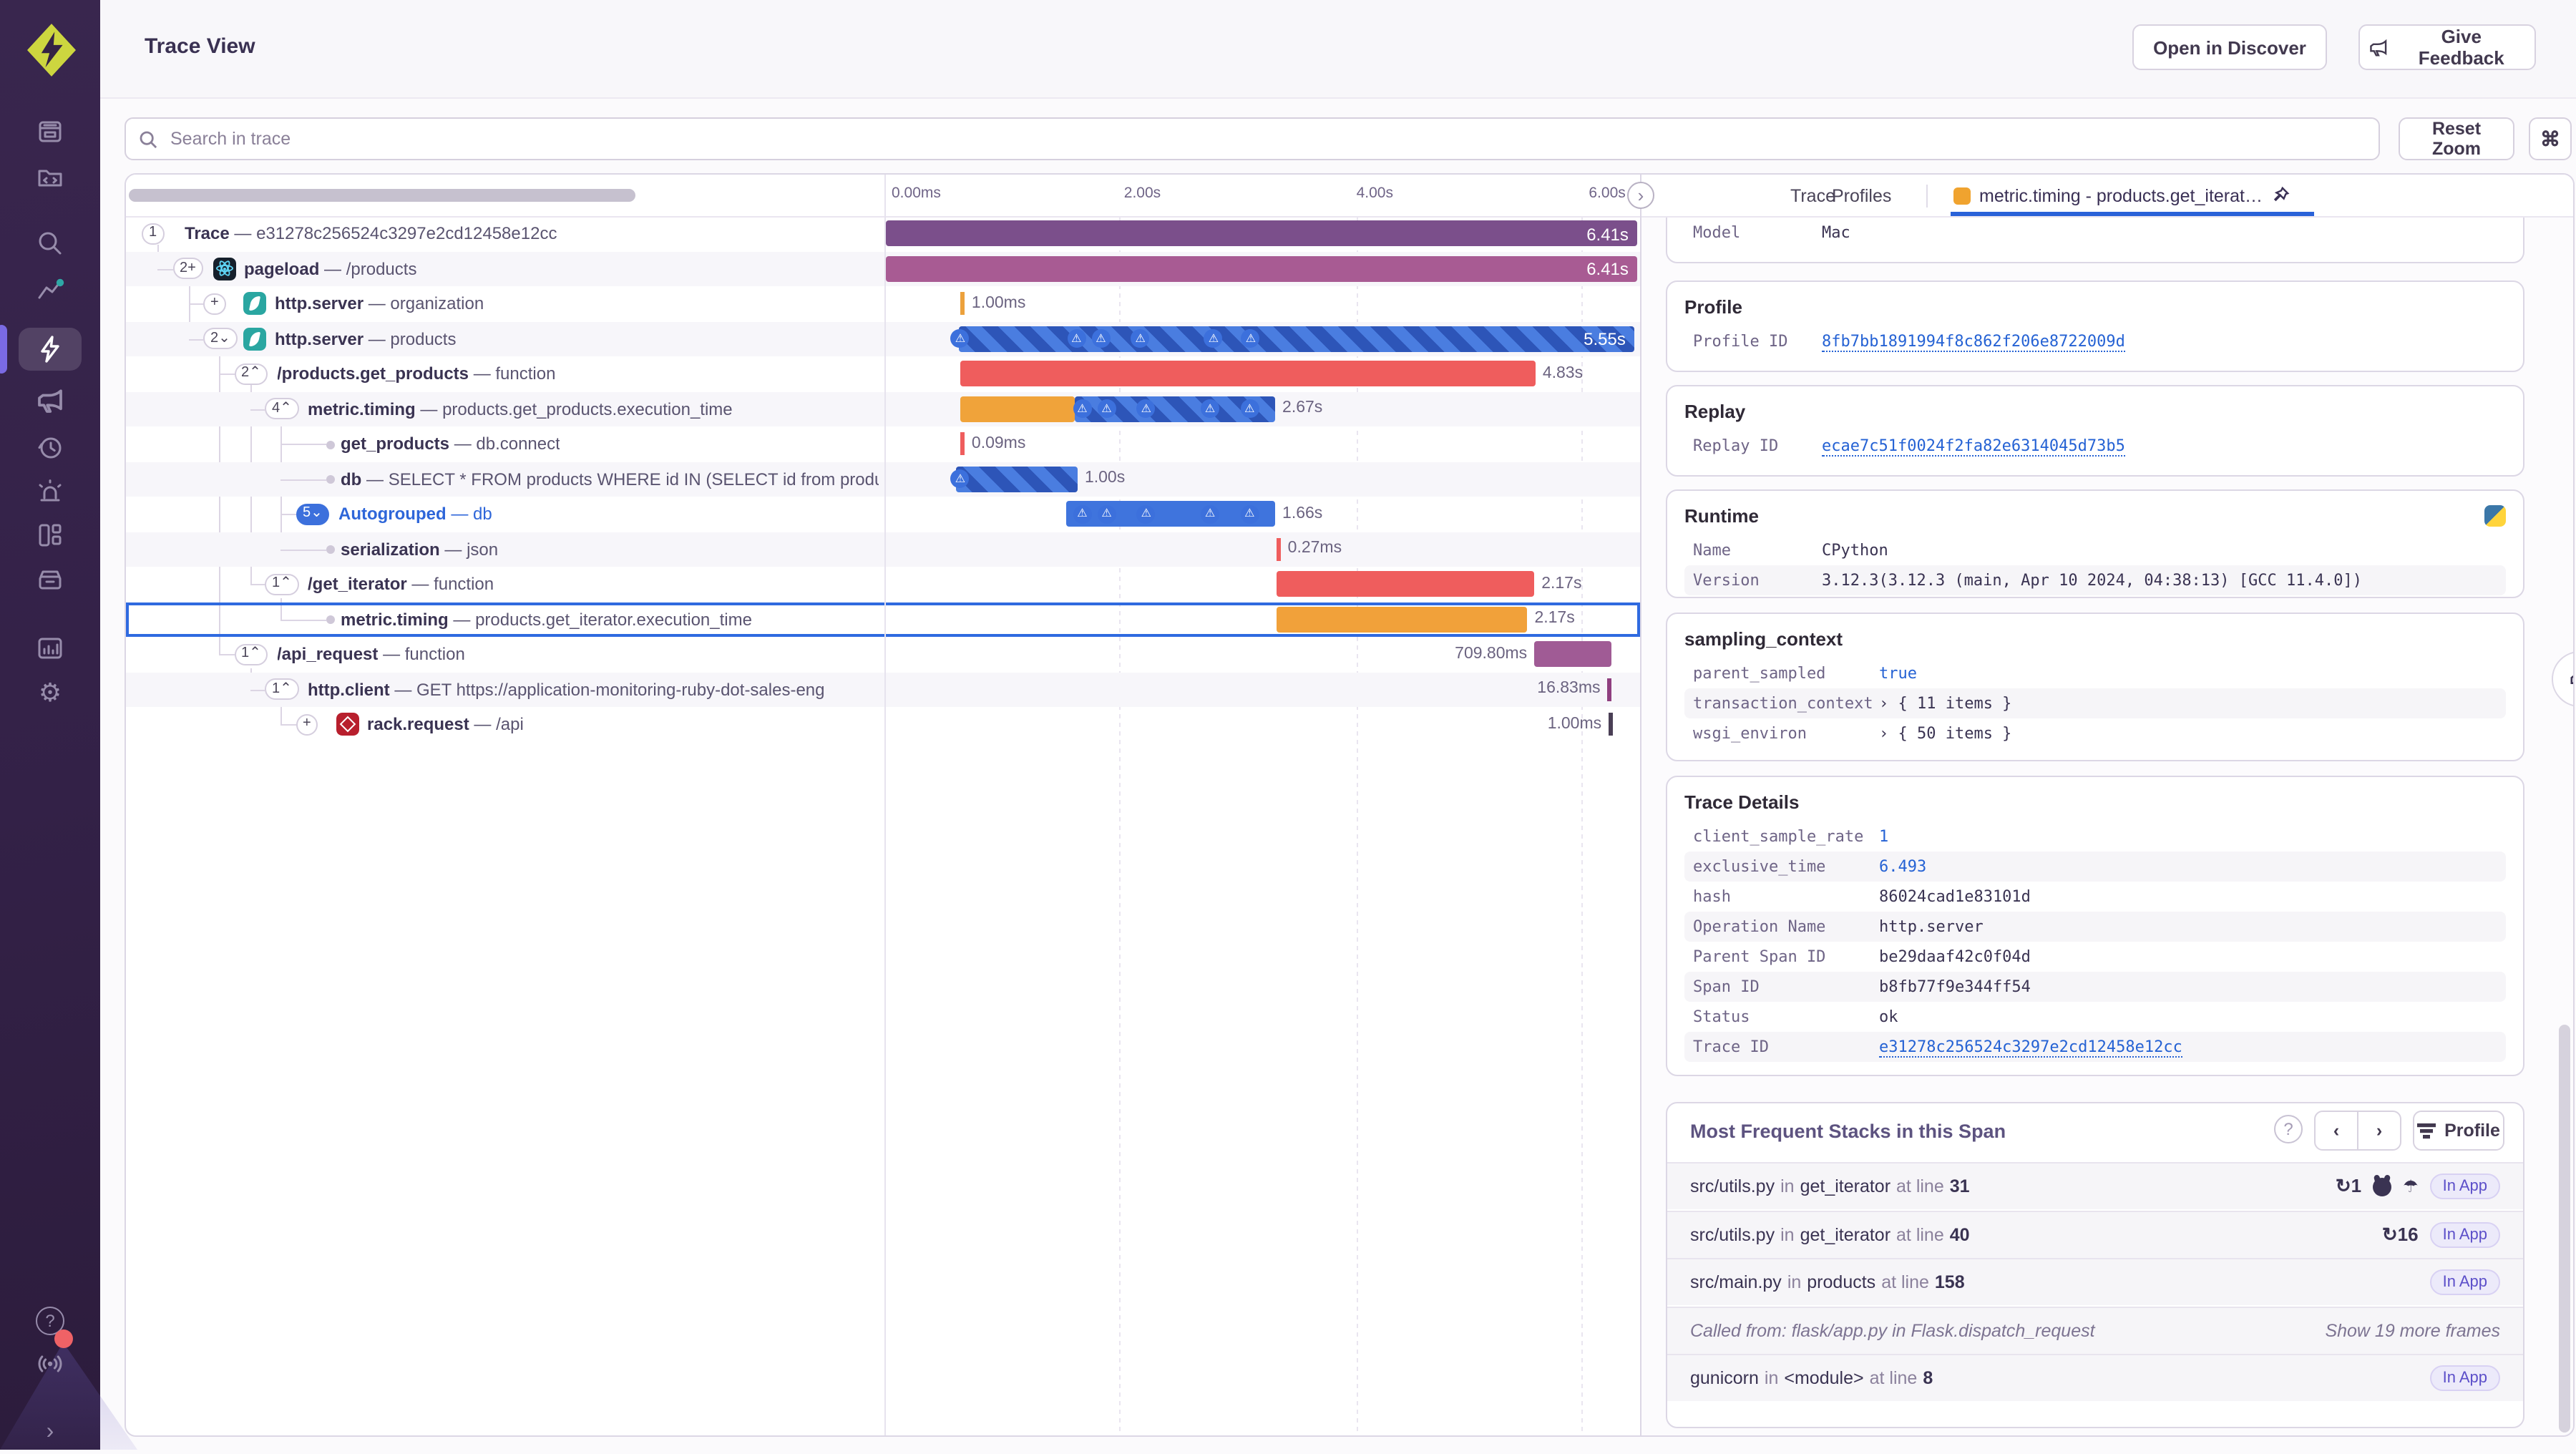 Image resolution: width=2576 pixels, height=1454 pixels. What do you see at coordinates (50, 648) in the screenshot?
I see `sidebar-item-stats` at bounding box center [50, 648].